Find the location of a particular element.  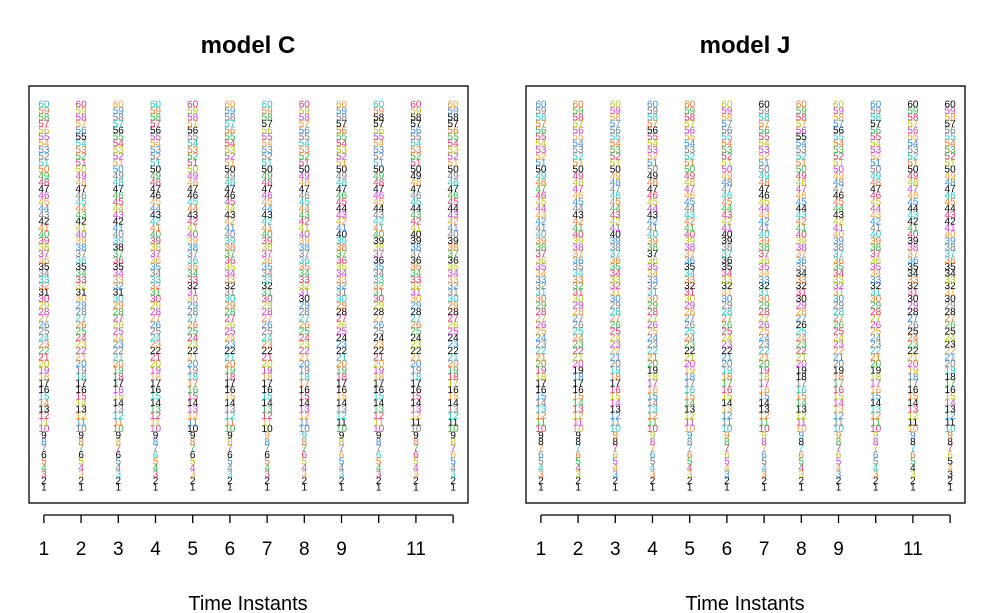

point-label: 42 is located at coordinates (305, 221).